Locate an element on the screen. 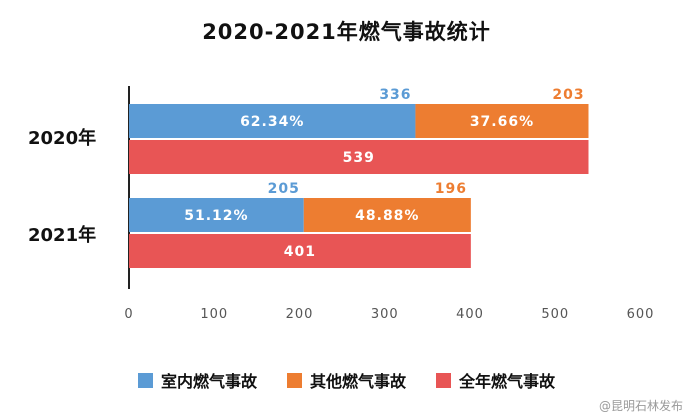 Image resolution: width=693 pixels, height=418 pixels. legend-swatch-indoor is located at coordinates (145, 380).